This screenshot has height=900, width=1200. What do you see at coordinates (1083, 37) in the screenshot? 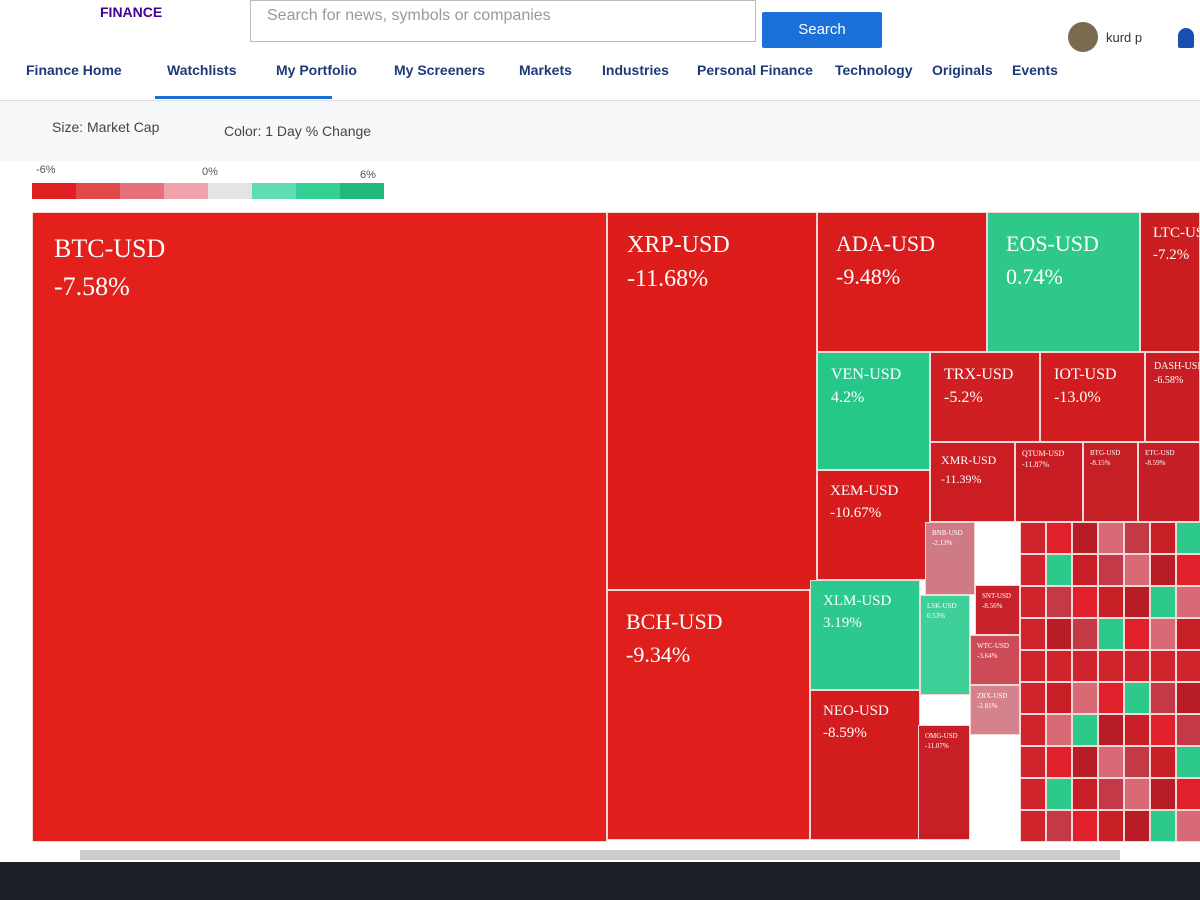
I see `avatar` at bounding box center [1083, 37].